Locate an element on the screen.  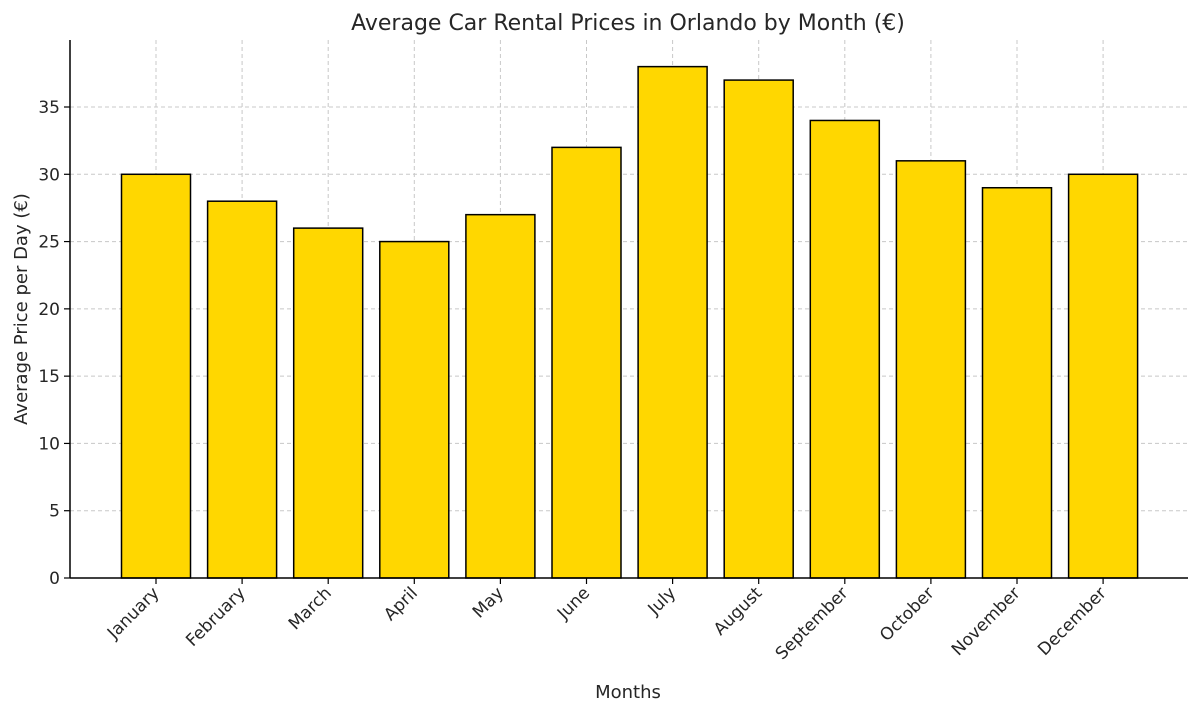
bar-july is located at coordinates (672, 322).